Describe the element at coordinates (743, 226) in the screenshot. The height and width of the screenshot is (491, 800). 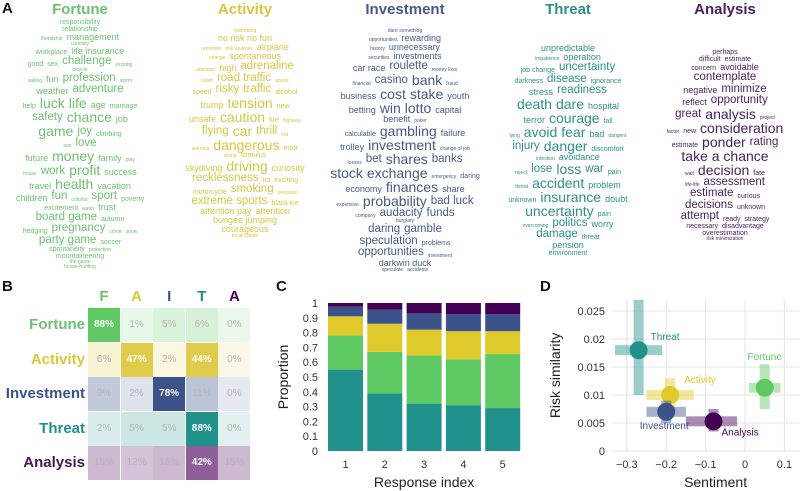
I see `cloud-word: disadvantage` at that location.